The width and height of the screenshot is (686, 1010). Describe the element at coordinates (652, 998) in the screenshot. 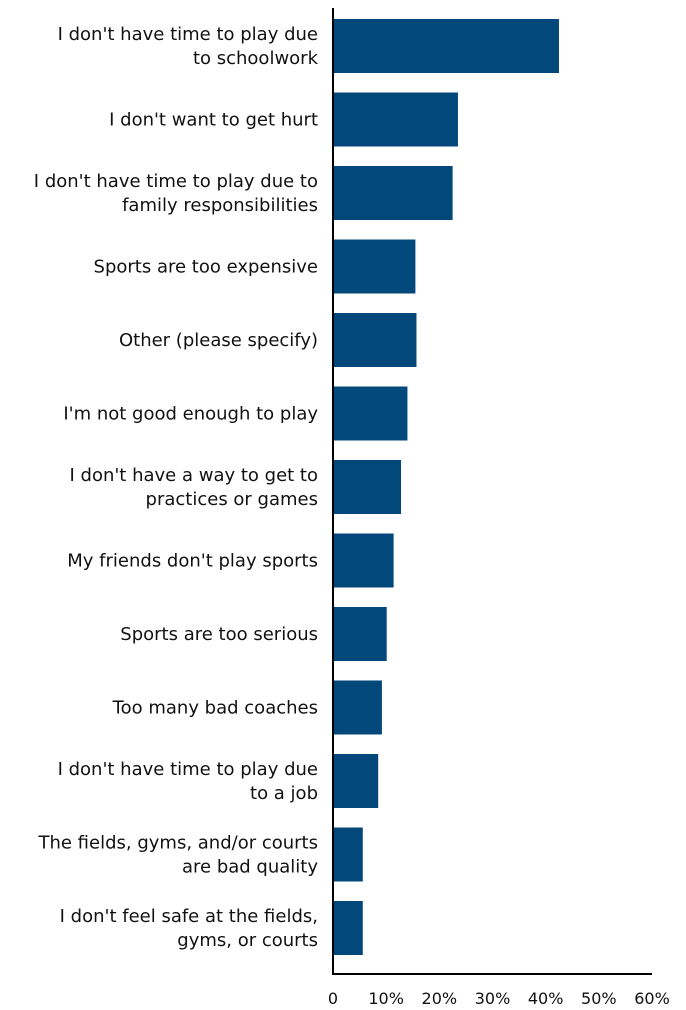

I see `x-tick-label: 60%` at that location.